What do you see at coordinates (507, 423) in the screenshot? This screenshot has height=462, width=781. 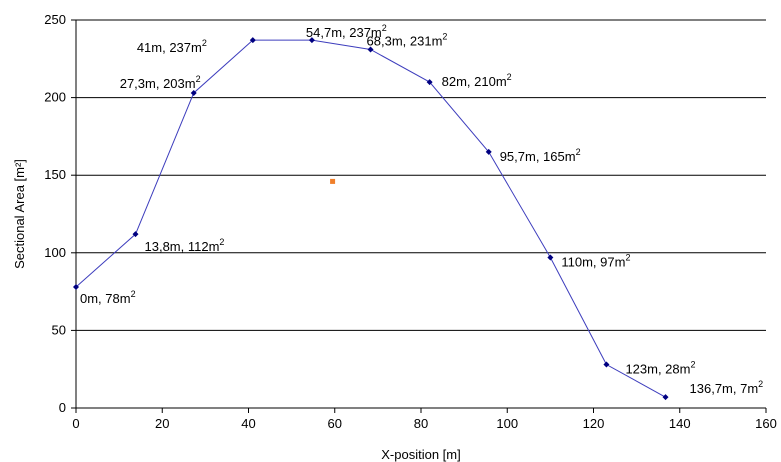 I see `x-tick-label: 100` at bounding box center [507, 423].